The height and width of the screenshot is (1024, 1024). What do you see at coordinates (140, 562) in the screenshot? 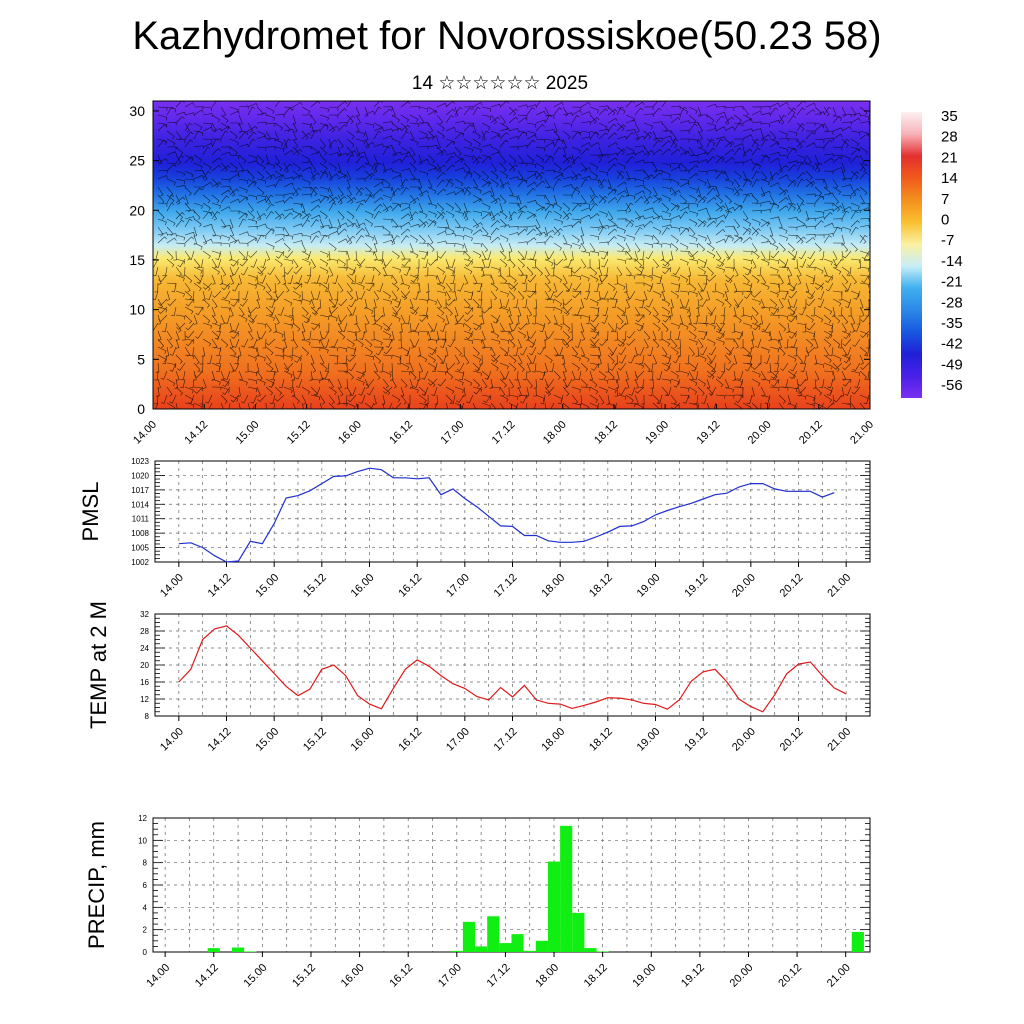
I see `y-tick-label: 1002` at bounding box center [140, 562].